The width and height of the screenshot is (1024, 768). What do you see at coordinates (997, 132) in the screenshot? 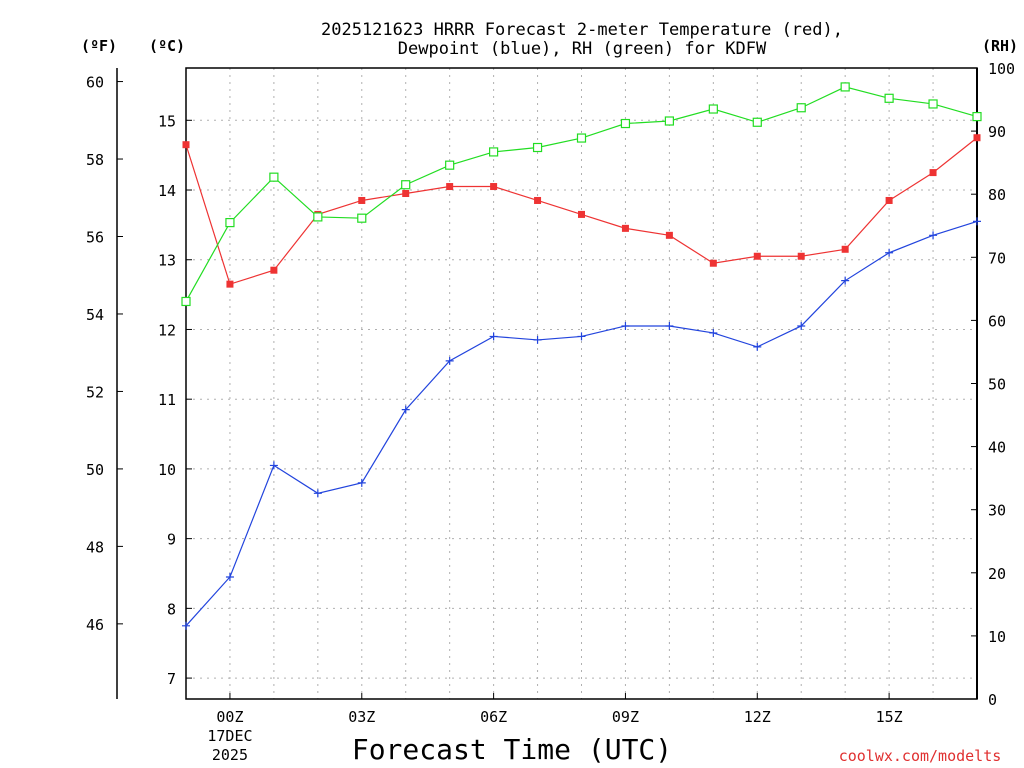
I see `rh-tick-label: 90` at bounding box center [997, 132].